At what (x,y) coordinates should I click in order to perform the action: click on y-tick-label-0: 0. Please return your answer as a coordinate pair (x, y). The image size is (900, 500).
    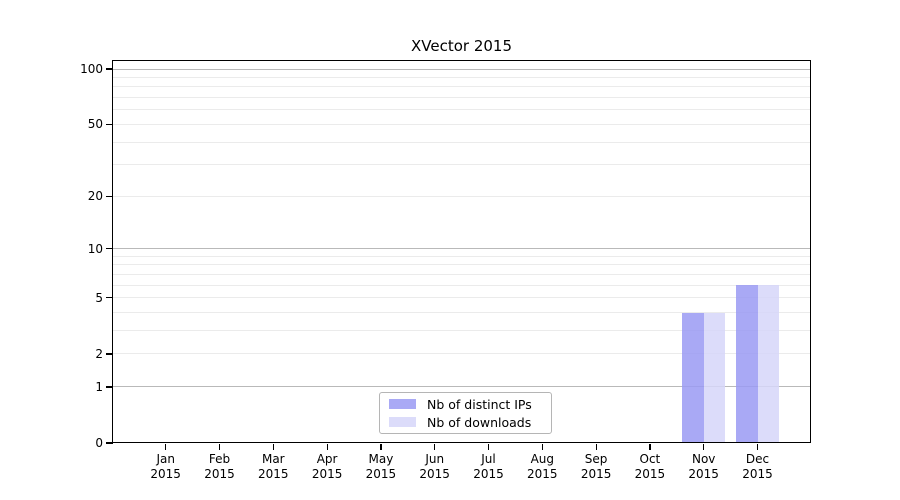
    Looking at the image, I should click on (99, 443).